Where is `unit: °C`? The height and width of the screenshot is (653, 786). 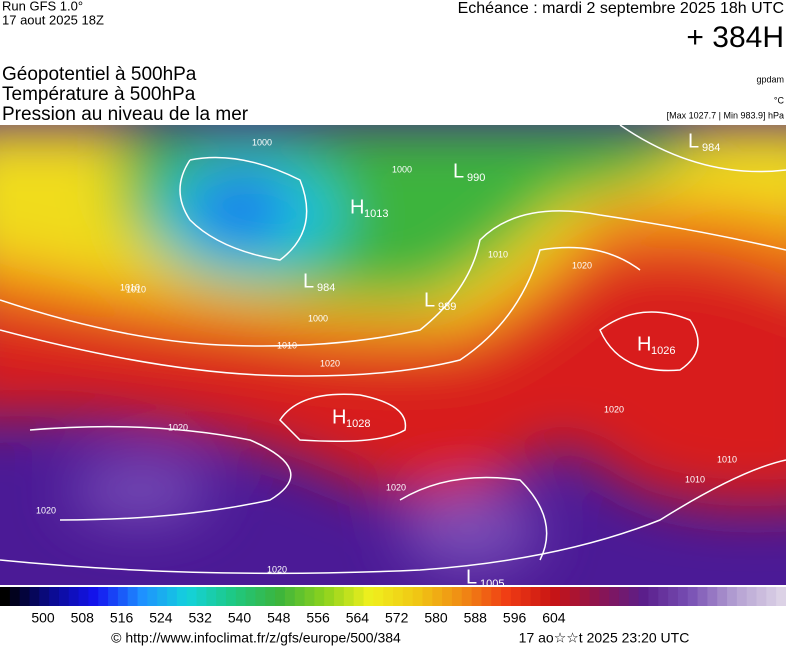 unit: °C is located at coordinates (779, 100).